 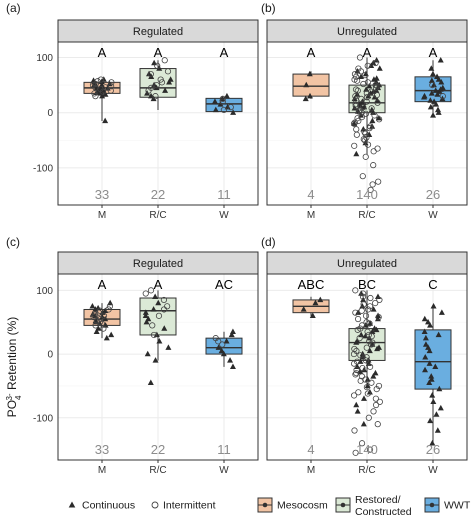 What do you see at coordinates (433, 215) in the screenshot?
I see `x-tick-label: W` at bounding box center [433, 215].